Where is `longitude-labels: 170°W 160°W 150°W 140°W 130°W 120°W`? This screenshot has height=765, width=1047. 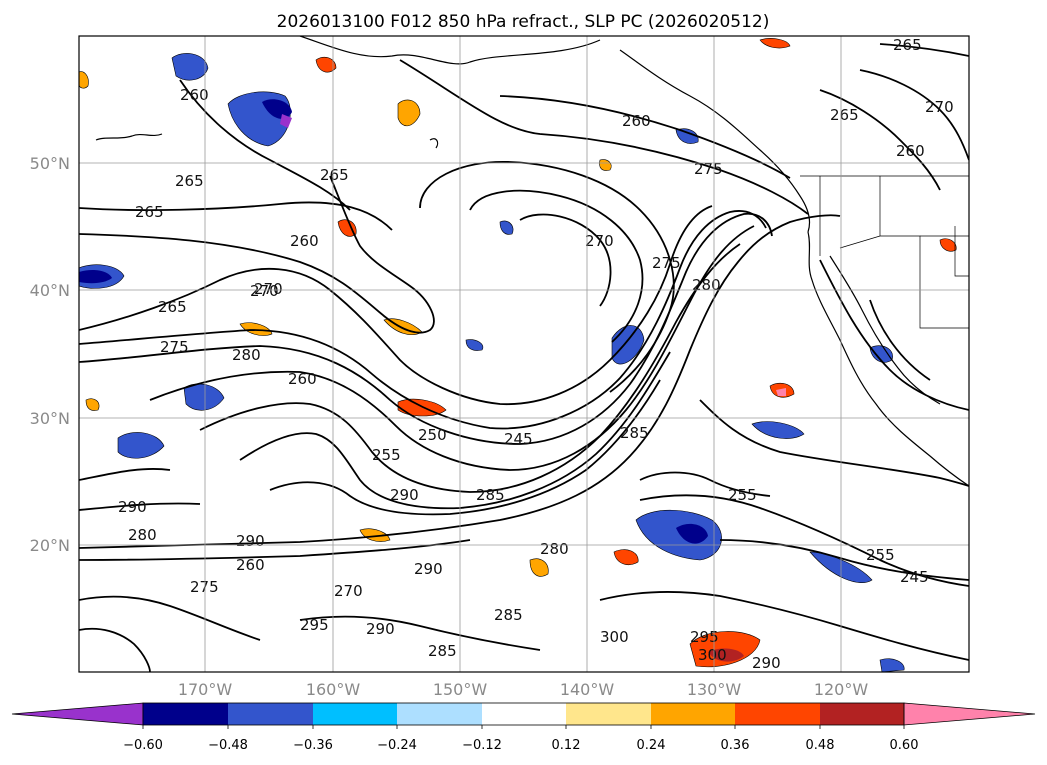 longitude-labels: 170°W 160°W 150°W 140°W 130°W 120°W is located at coordinates (523, 689).